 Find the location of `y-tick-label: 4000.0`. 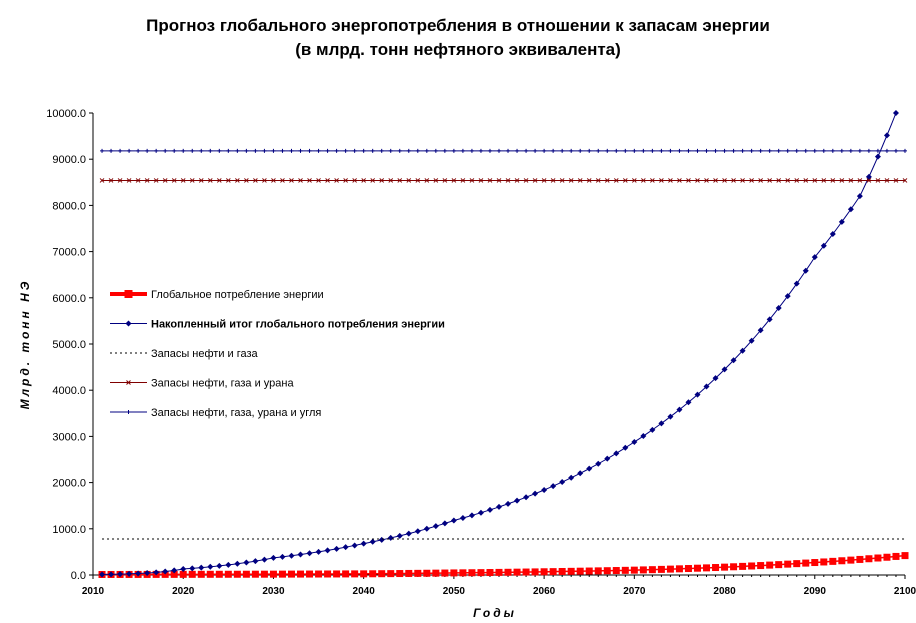

y-tick-label: 4000.0 is located at coordinates (69, 391).